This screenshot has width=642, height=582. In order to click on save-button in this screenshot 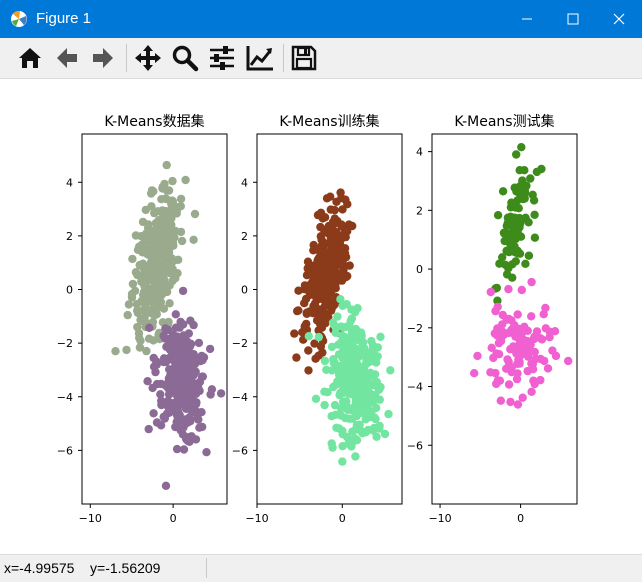, I will do `click(304, 58)`.